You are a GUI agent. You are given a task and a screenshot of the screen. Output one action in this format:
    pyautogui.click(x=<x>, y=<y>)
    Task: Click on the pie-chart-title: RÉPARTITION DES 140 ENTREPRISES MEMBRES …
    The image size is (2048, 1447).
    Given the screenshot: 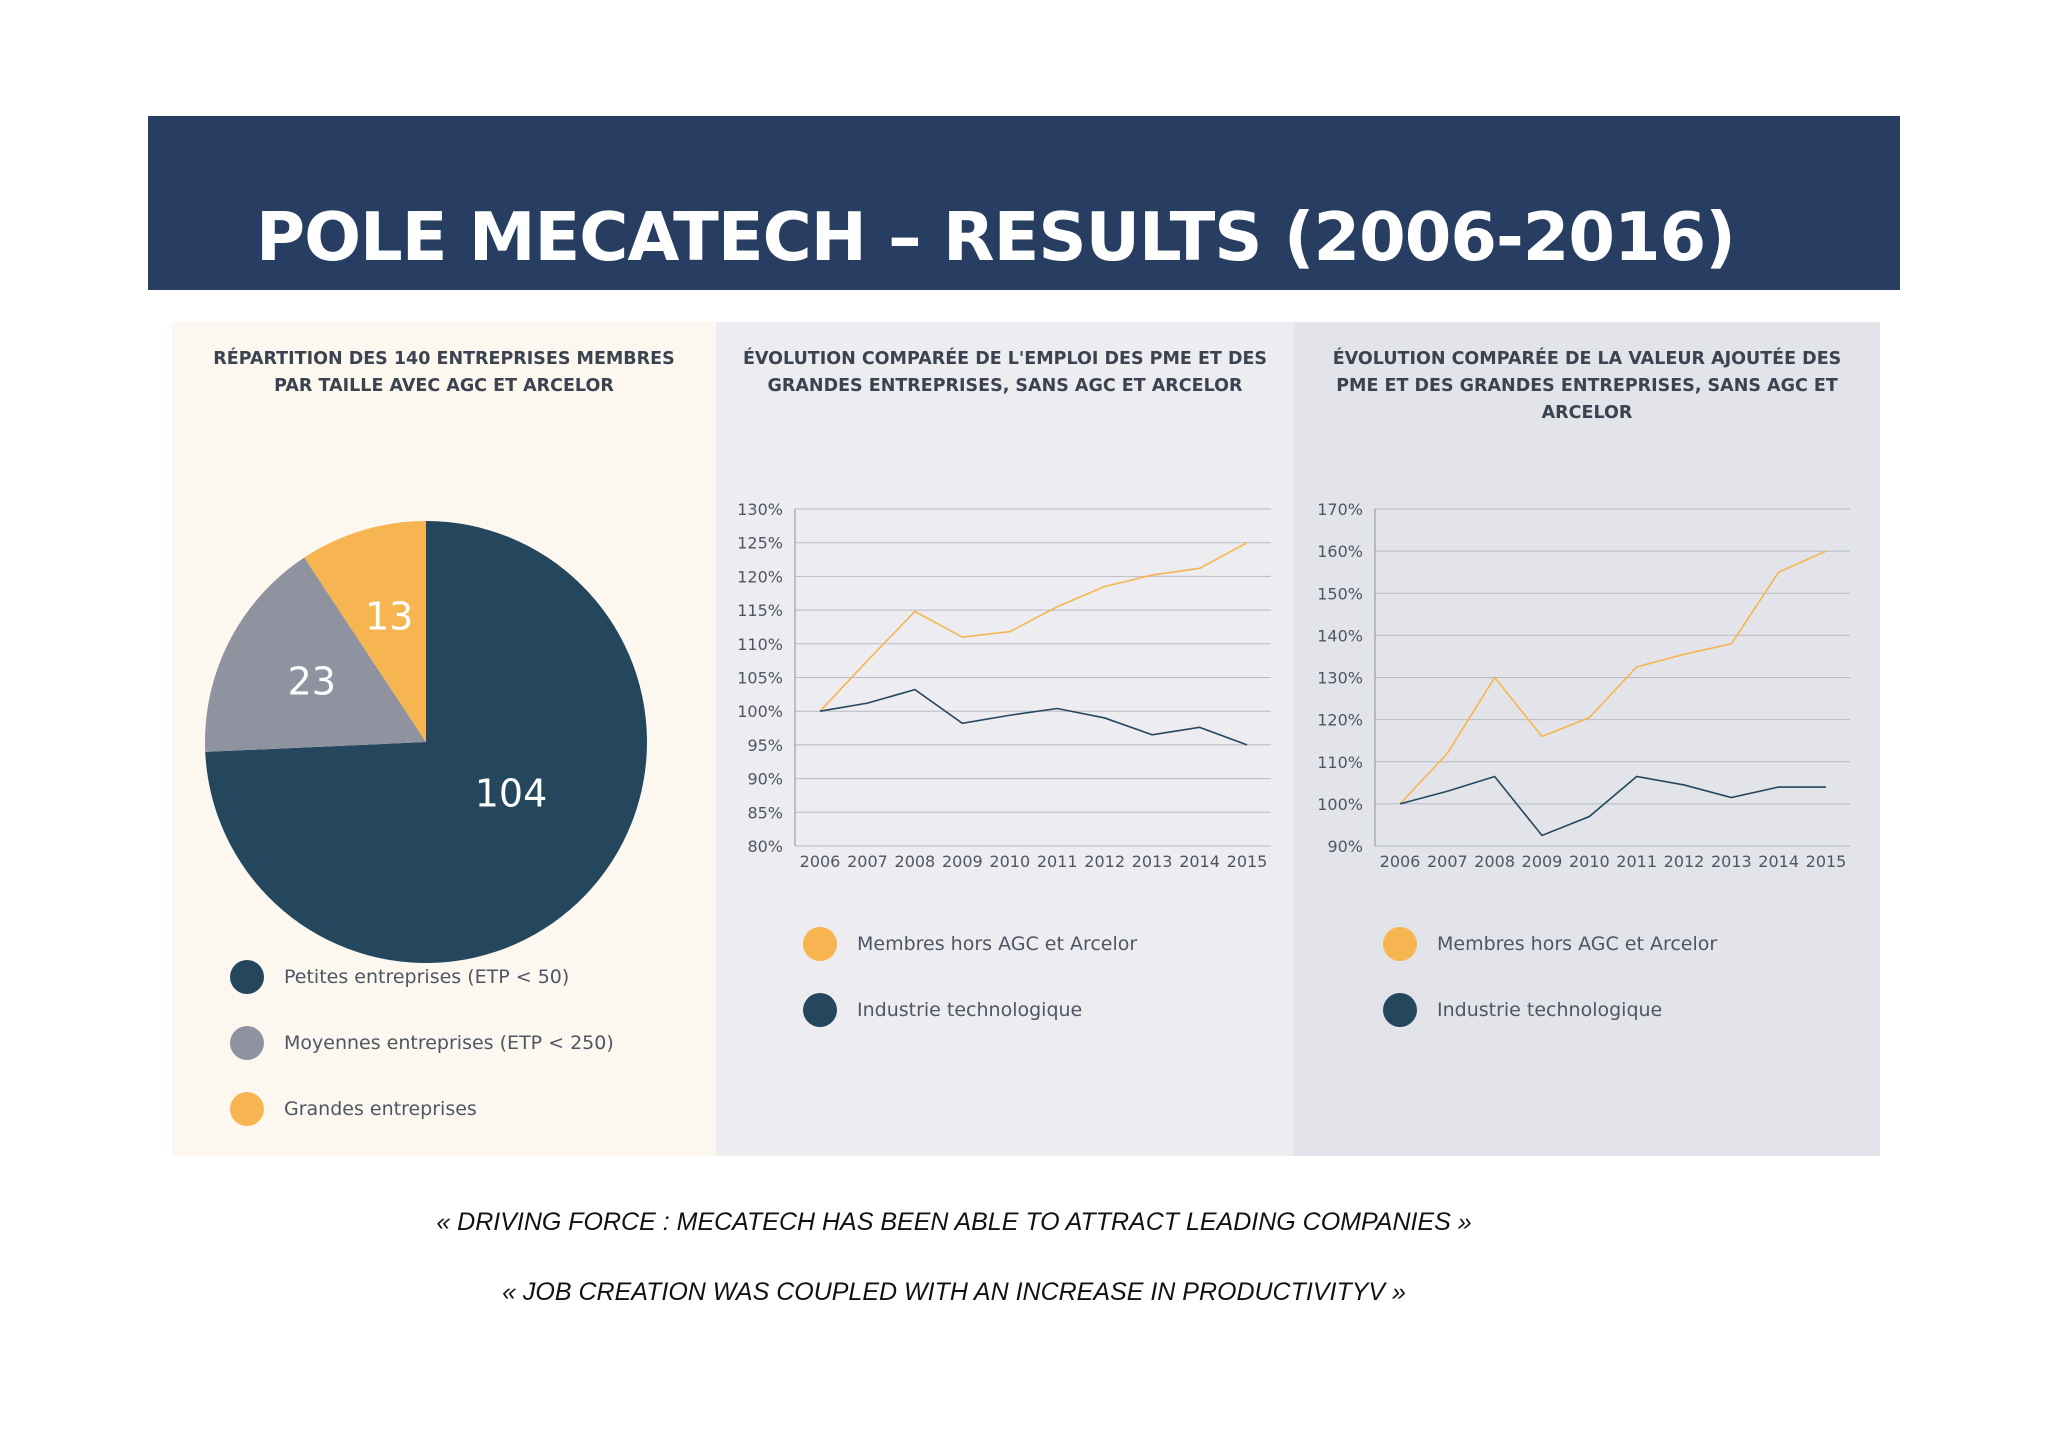 What is the action you would take?
    pyautogui.click(x=444, y=372)
    